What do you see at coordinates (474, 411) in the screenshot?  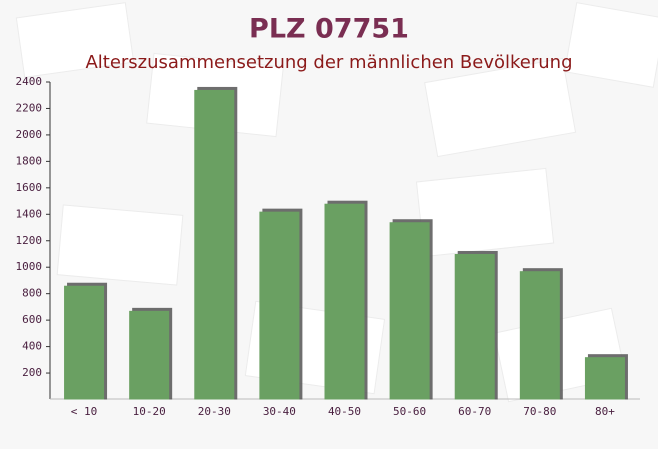 I see `x-tick-label: 60-70` at bounding box center [474, 411].